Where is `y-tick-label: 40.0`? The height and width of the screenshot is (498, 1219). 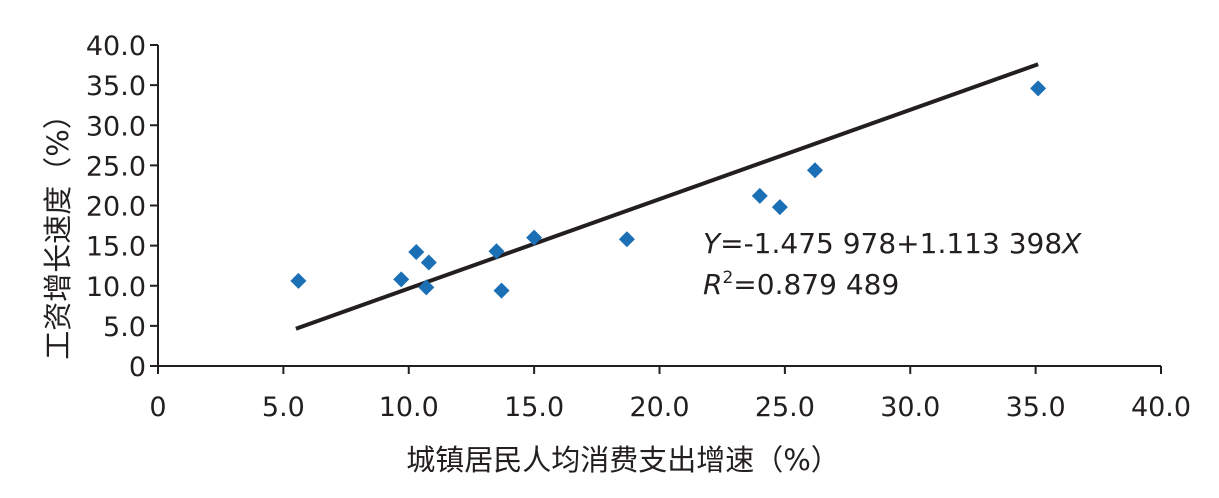
y-tick-label: 40.0 is located at coordinates (116, 46).